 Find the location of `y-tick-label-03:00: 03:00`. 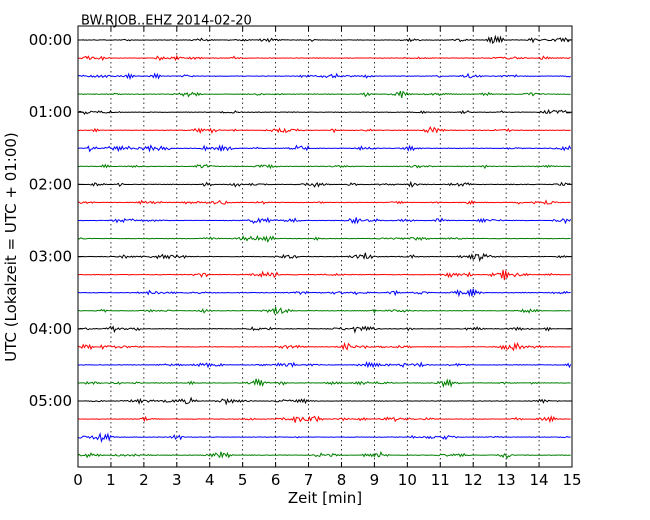

y-tick-label-03:00: 03:00 is located at coordinates (50, 257).